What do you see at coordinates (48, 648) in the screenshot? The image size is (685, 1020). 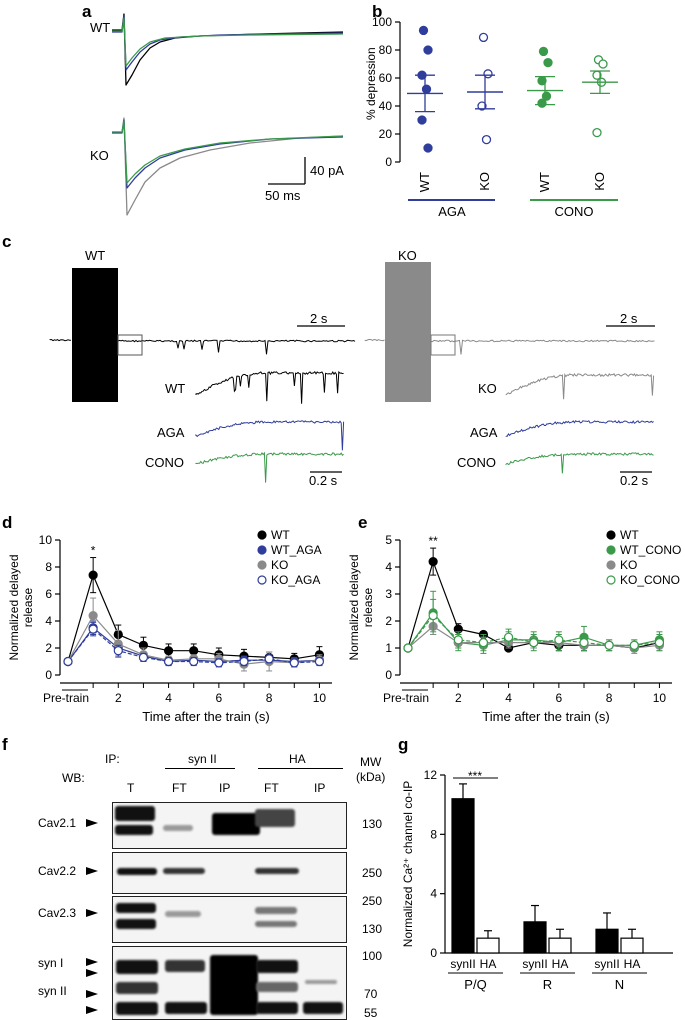 I see `panelD-ytick-label: 2` at bounding box center [48, 648].